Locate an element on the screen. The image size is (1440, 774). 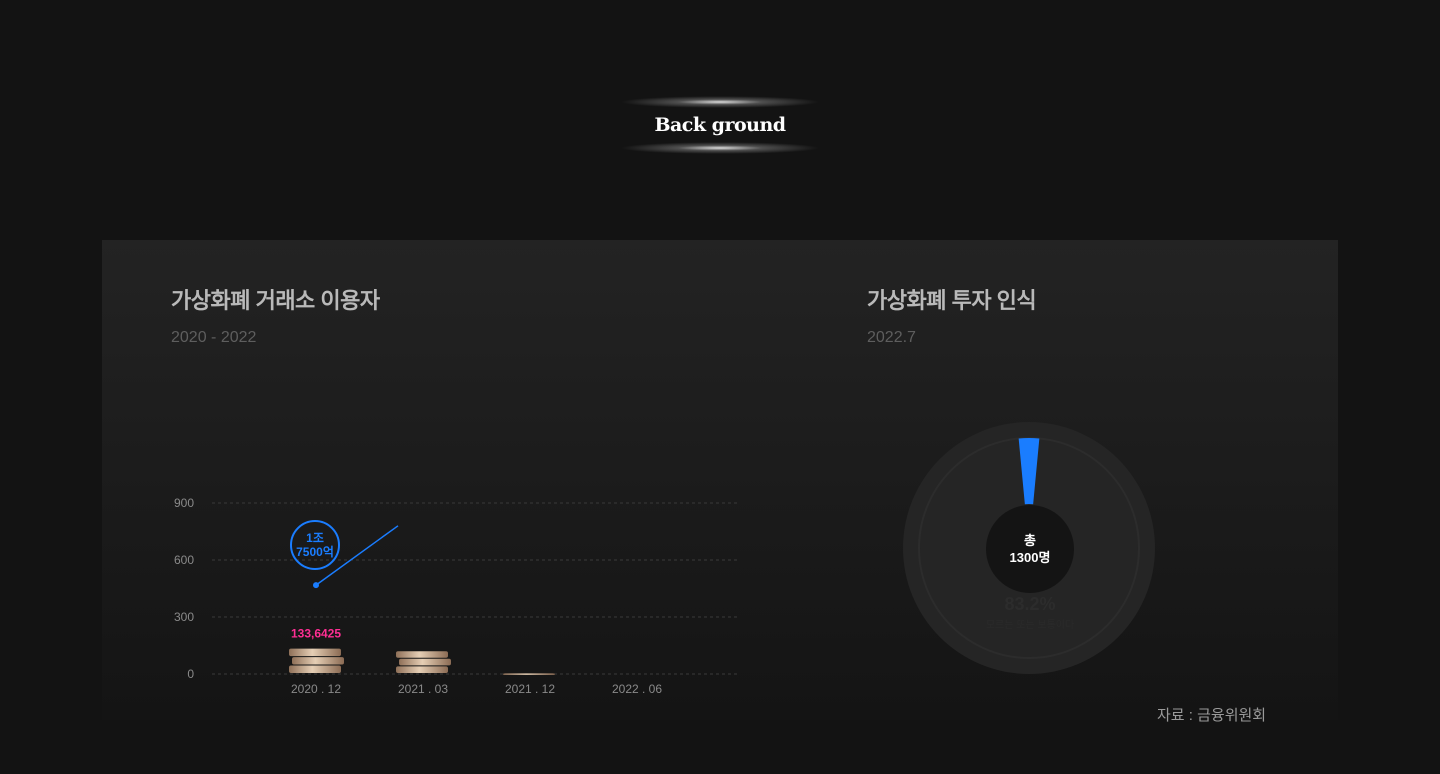
right-card-title: 가상화폐 투자 인식 is located at coordinates (952, 300).